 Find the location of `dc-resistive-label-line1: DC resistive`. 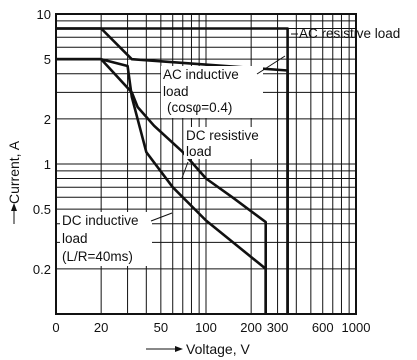

dc-resistive-label-line1: DC resistive is located at coordinates (222, 135).